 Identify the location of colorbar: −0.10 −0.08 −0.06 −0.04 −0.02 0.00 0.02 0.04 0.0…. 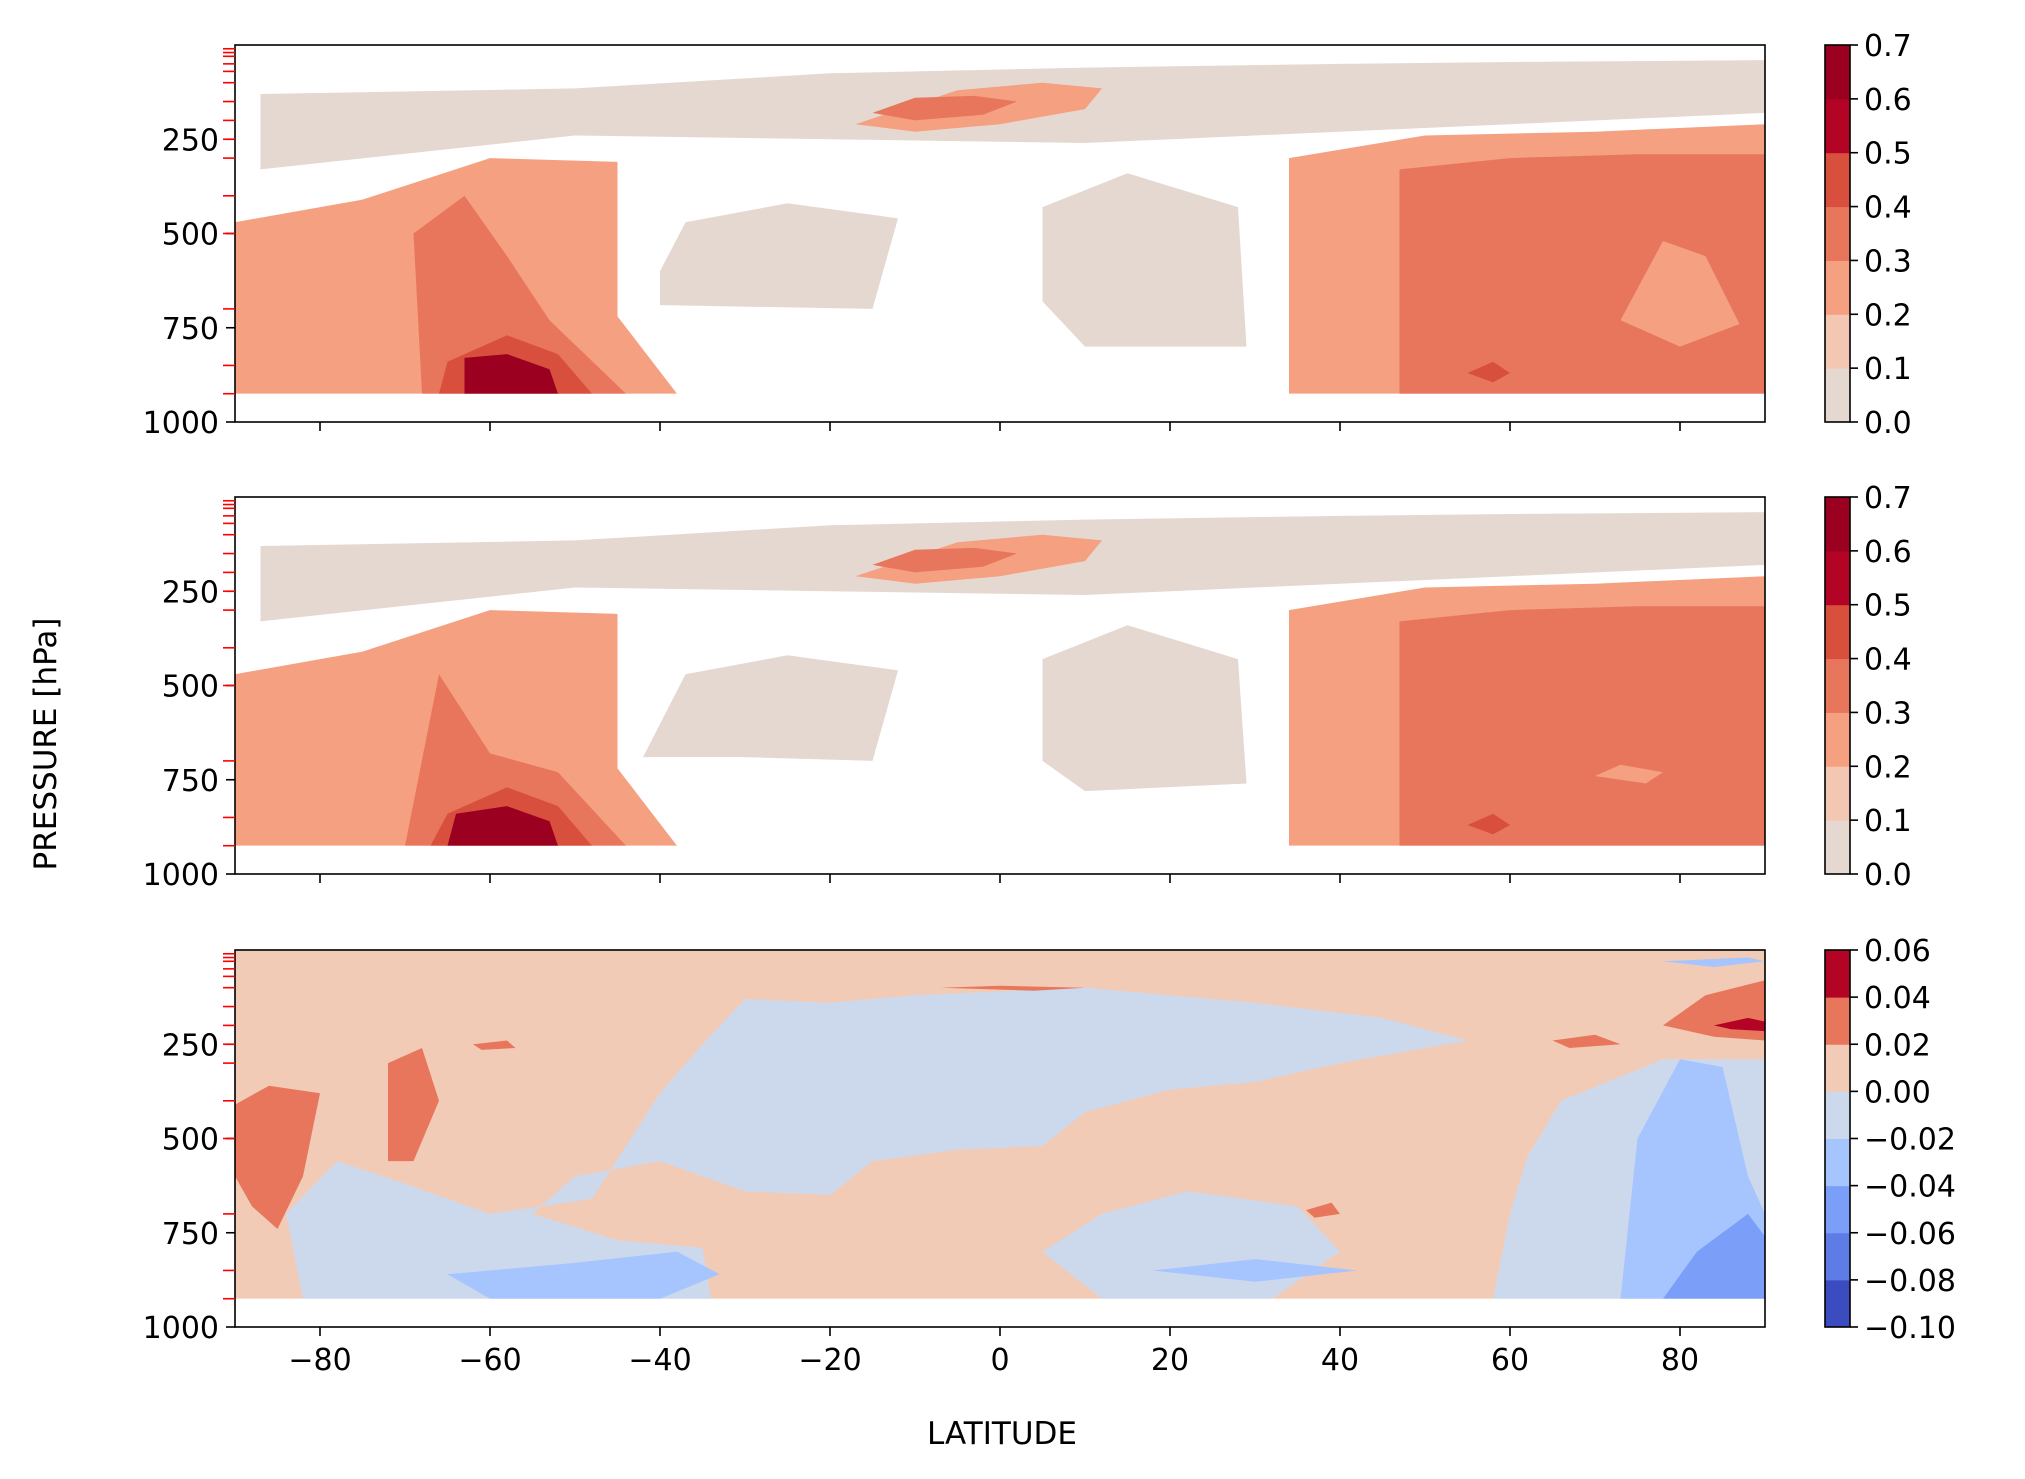
(1890, 1140).